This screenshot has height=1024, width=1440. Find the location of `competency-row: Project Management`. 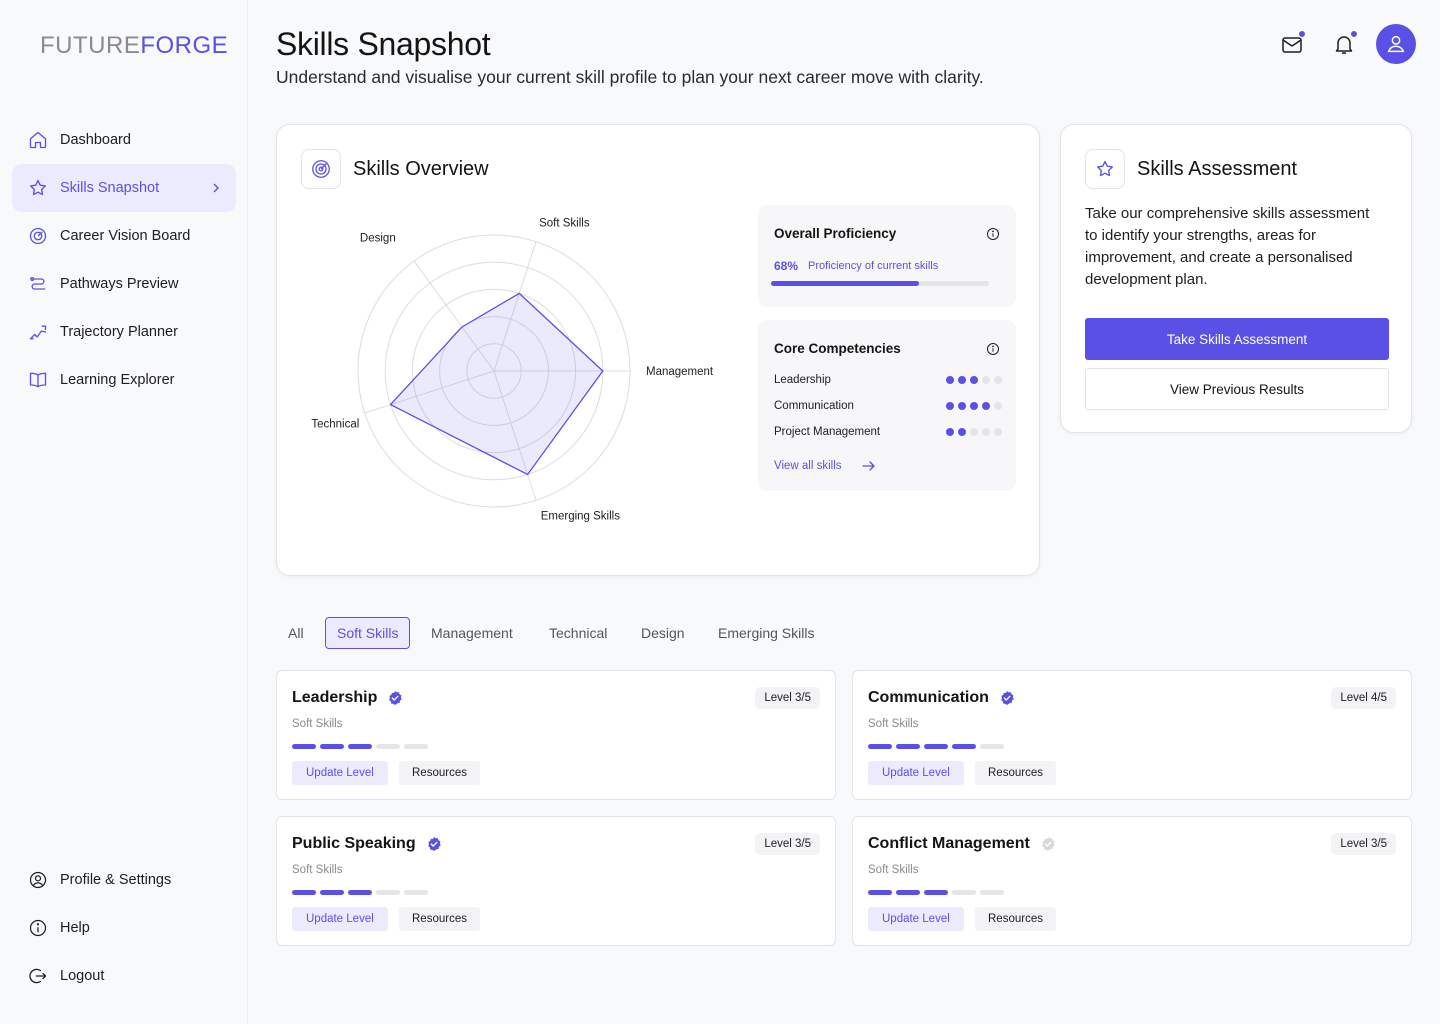

competency-row: Project Management is located at coordinates (888, 432).